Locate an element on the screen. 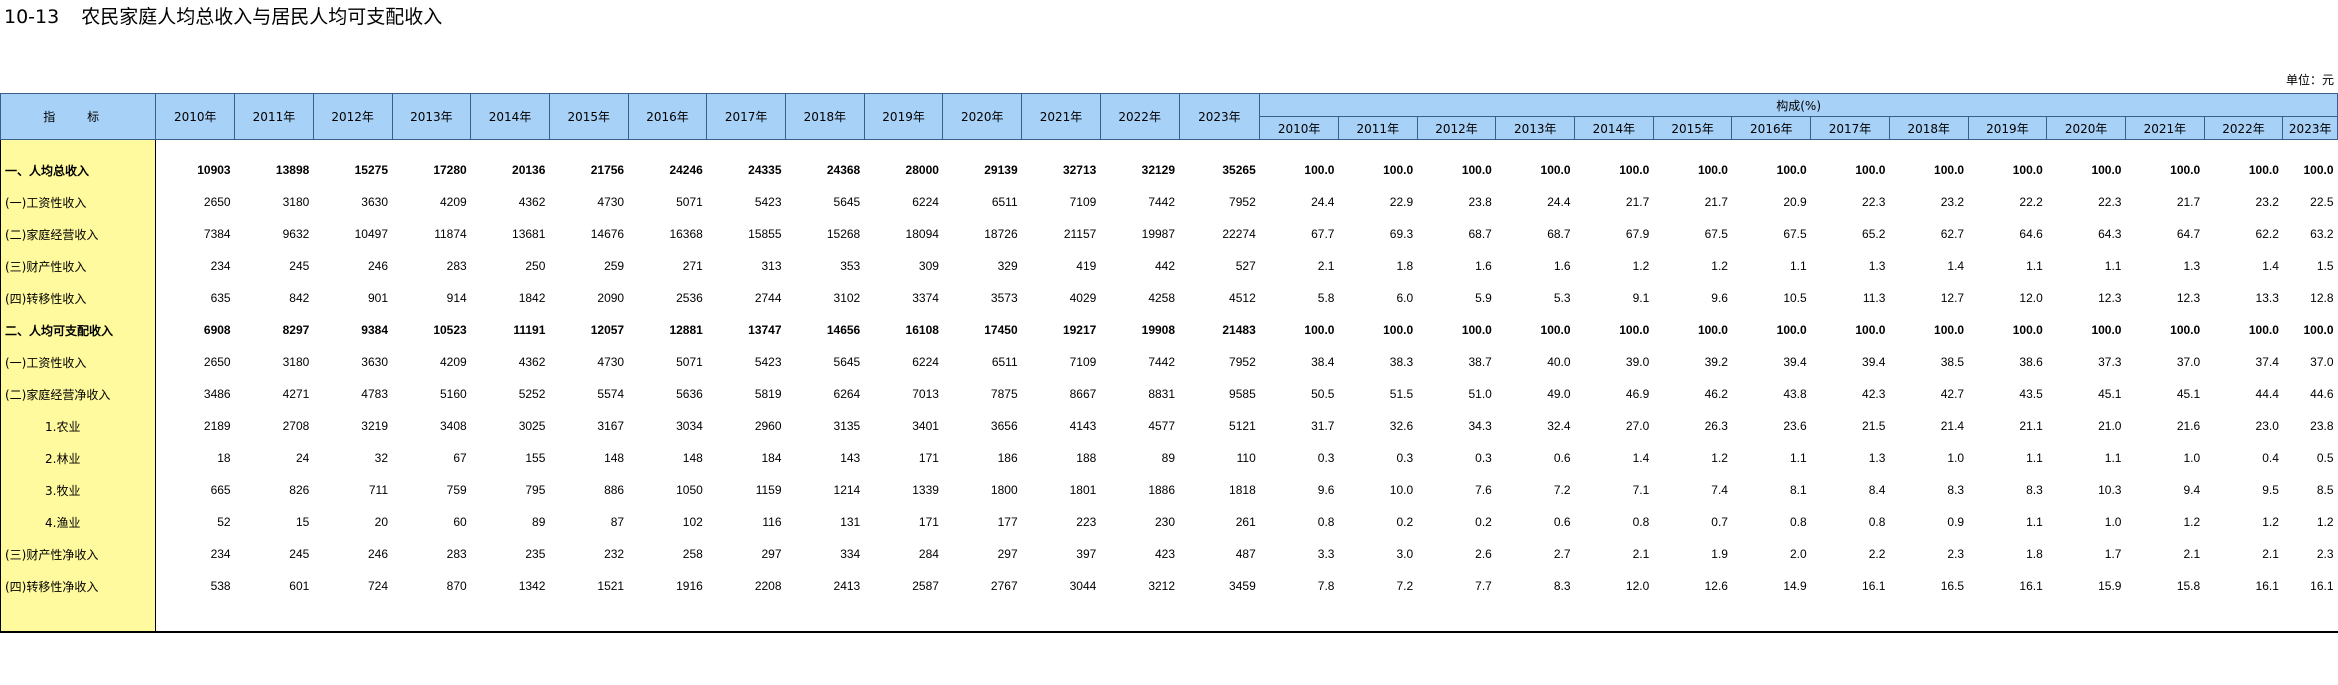 The image size is (2338, 685). percent-cell: 51.0 is located at coordinates (1480, 394).